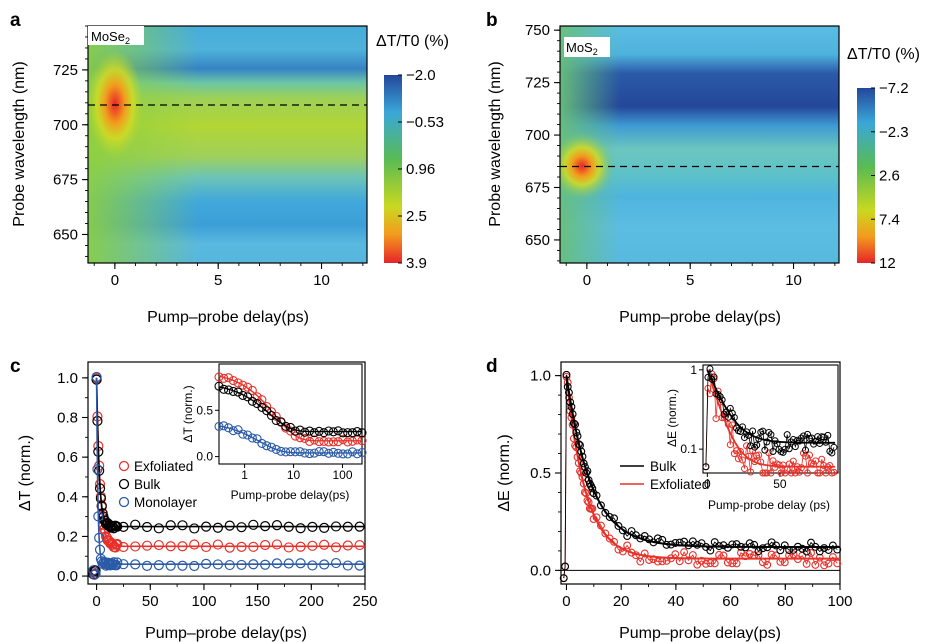  I want to click on c-inset-fit-monolayer, so click(290, 439).